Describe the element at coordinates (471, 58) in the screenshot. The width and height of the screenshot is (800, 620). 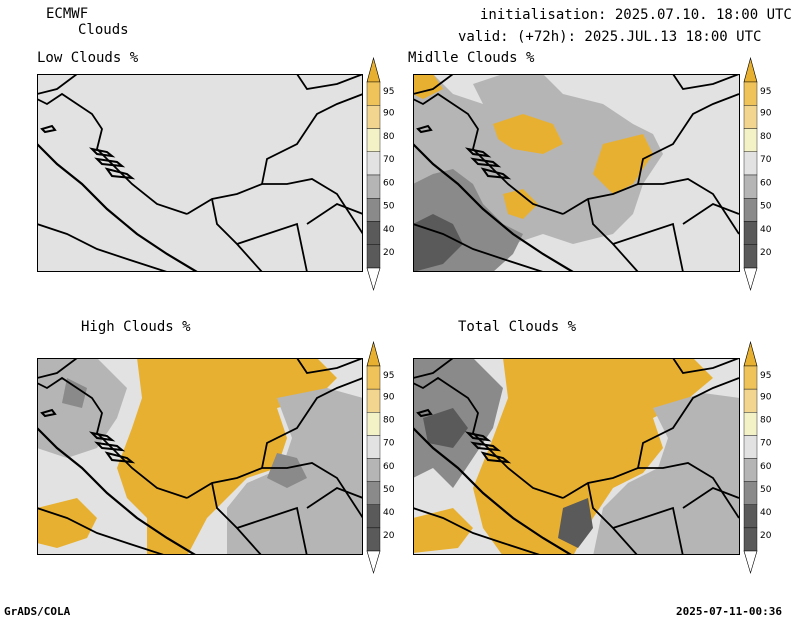
I see `panel-title-middle: Midlle Clouds %` at that location.